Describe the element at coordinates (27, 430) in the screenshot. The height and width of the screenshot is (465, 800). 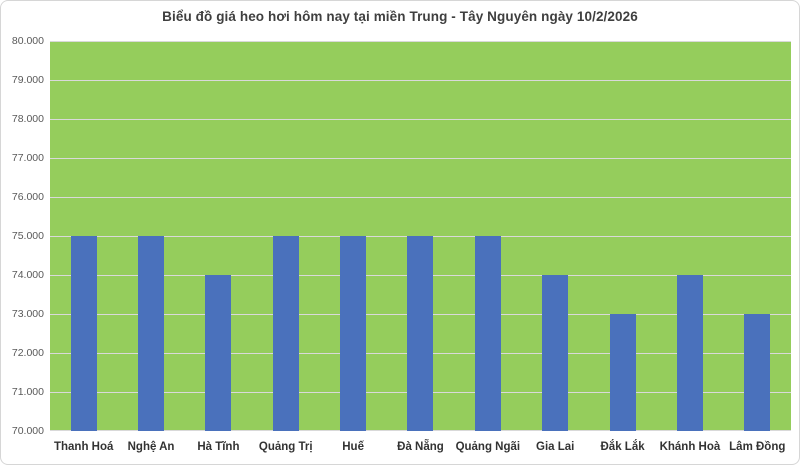
I see `y-tick-label: 70.000` at that location.